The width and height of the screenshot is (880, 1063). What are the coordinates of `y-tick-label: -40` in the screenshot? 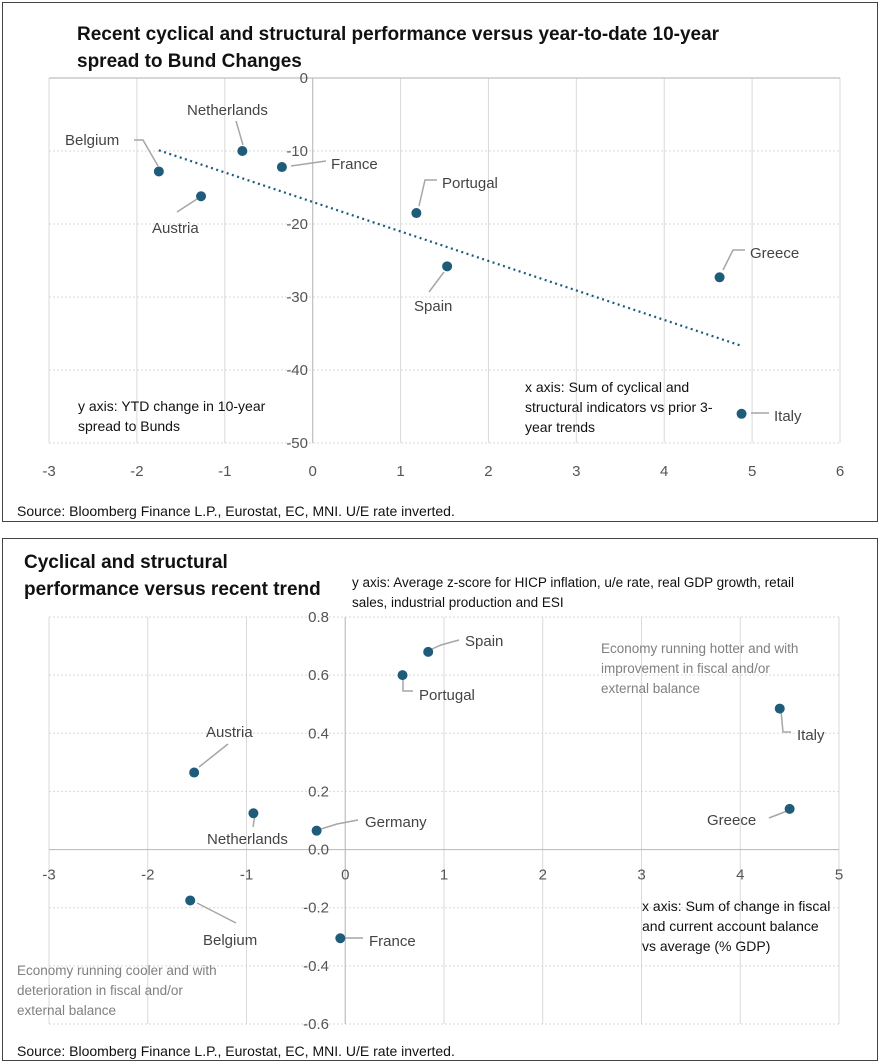 It's located at (297, 370).